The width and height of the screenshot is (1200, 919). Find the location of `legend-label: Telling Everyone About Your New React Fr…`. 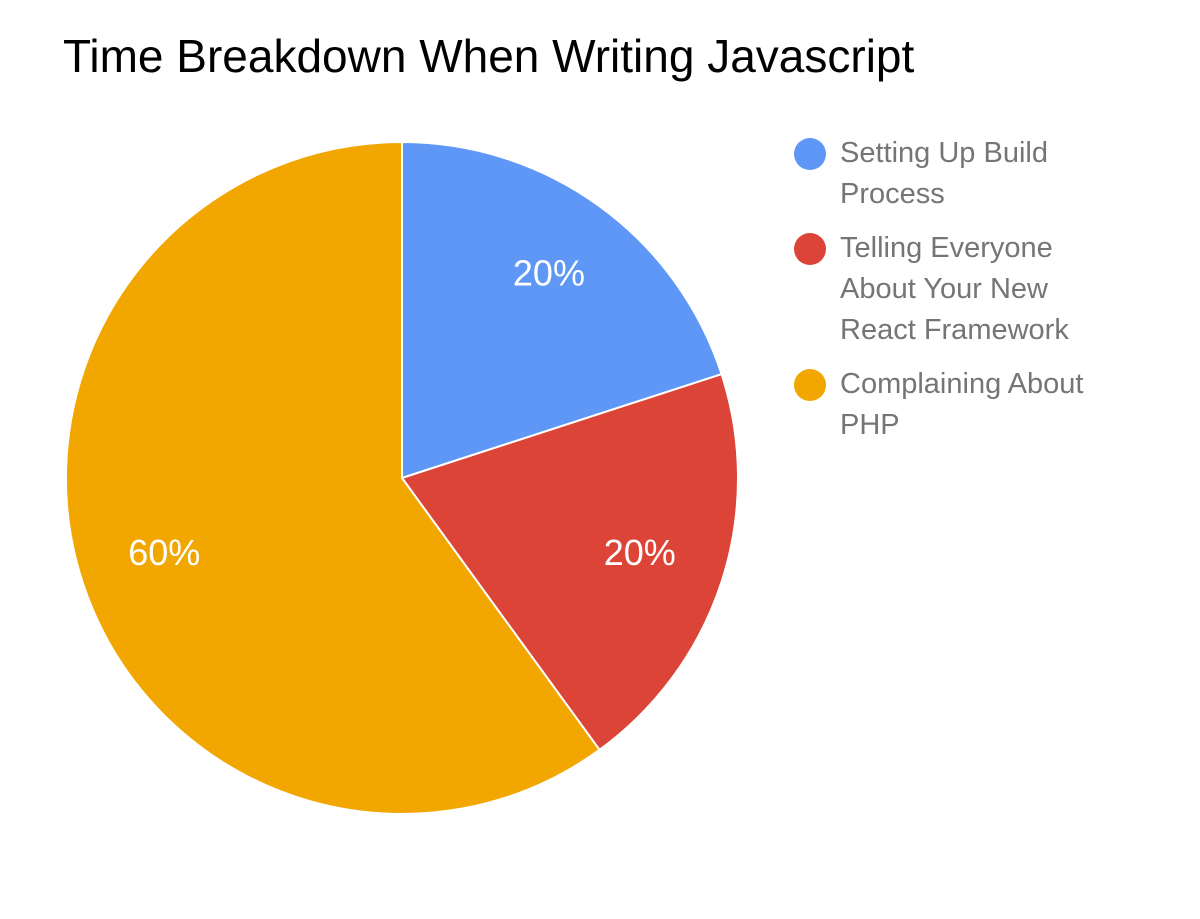

legend-label: Telling Everyone About Your New React Fr… is located at coordinates (954, 289).